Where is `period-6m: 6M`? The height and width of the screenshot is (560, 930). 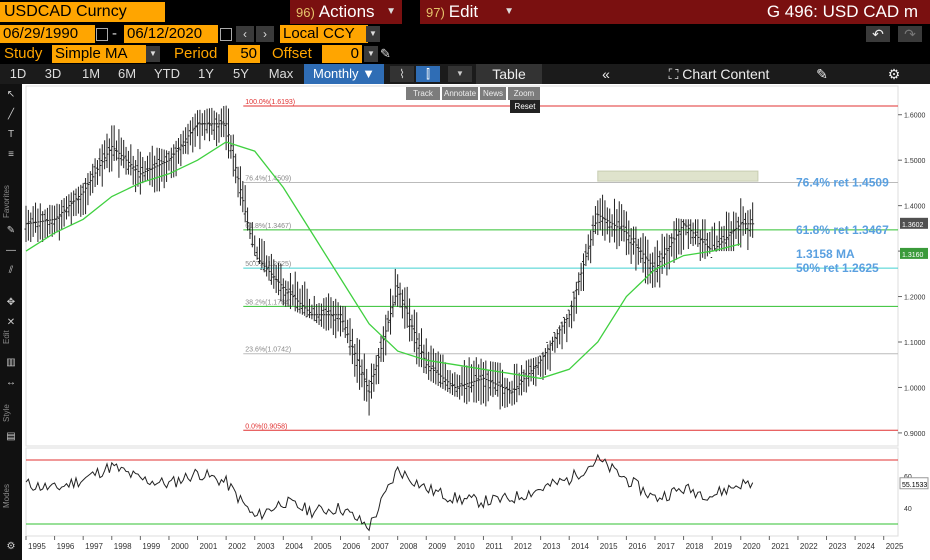 period-6m: 6M is located at coordinates (127, 73).